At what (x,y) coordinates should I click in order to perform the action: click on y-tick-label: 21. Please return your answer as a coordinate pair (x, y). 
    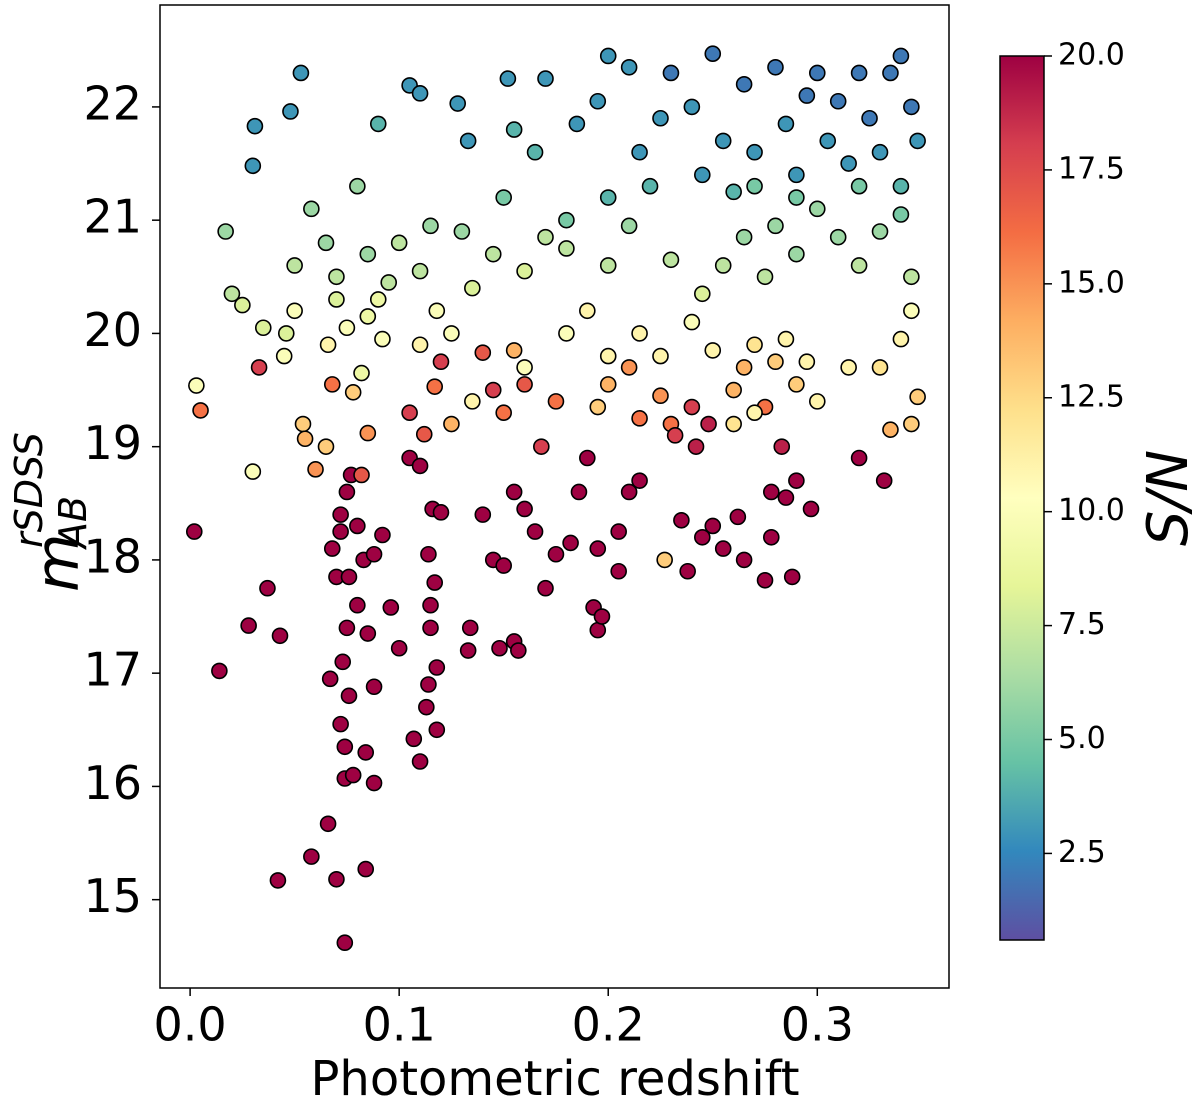
    Looking at the image, I should click on (112, 217).